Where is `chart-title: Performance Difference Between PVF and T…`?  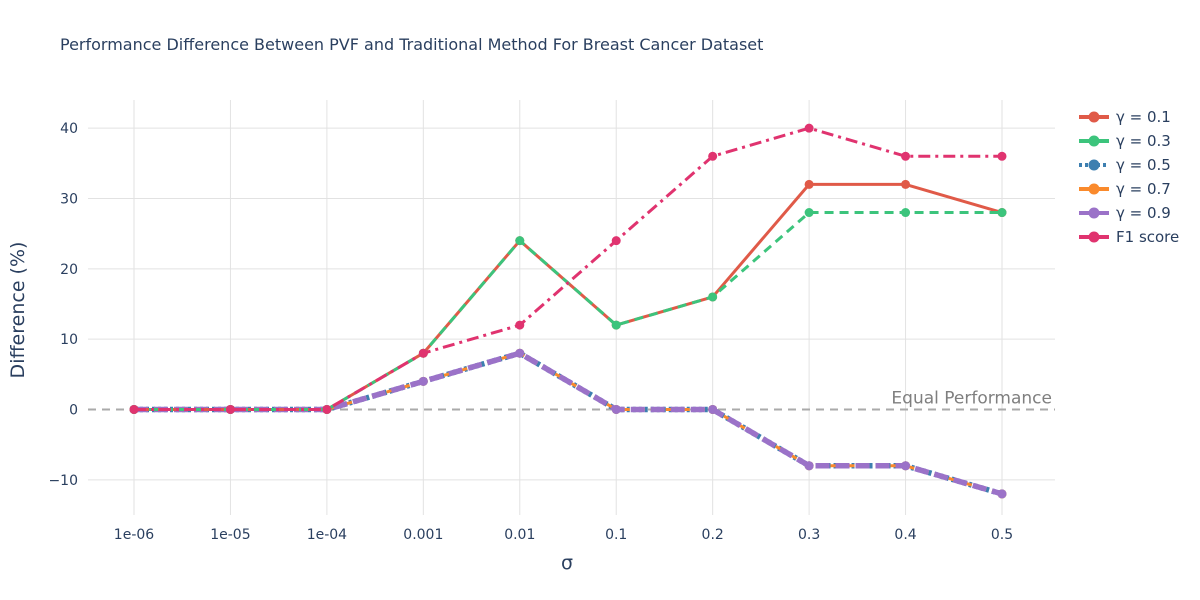 chart-title: Performance Difference Between PVF and T… is located at coordinates (411, 44).